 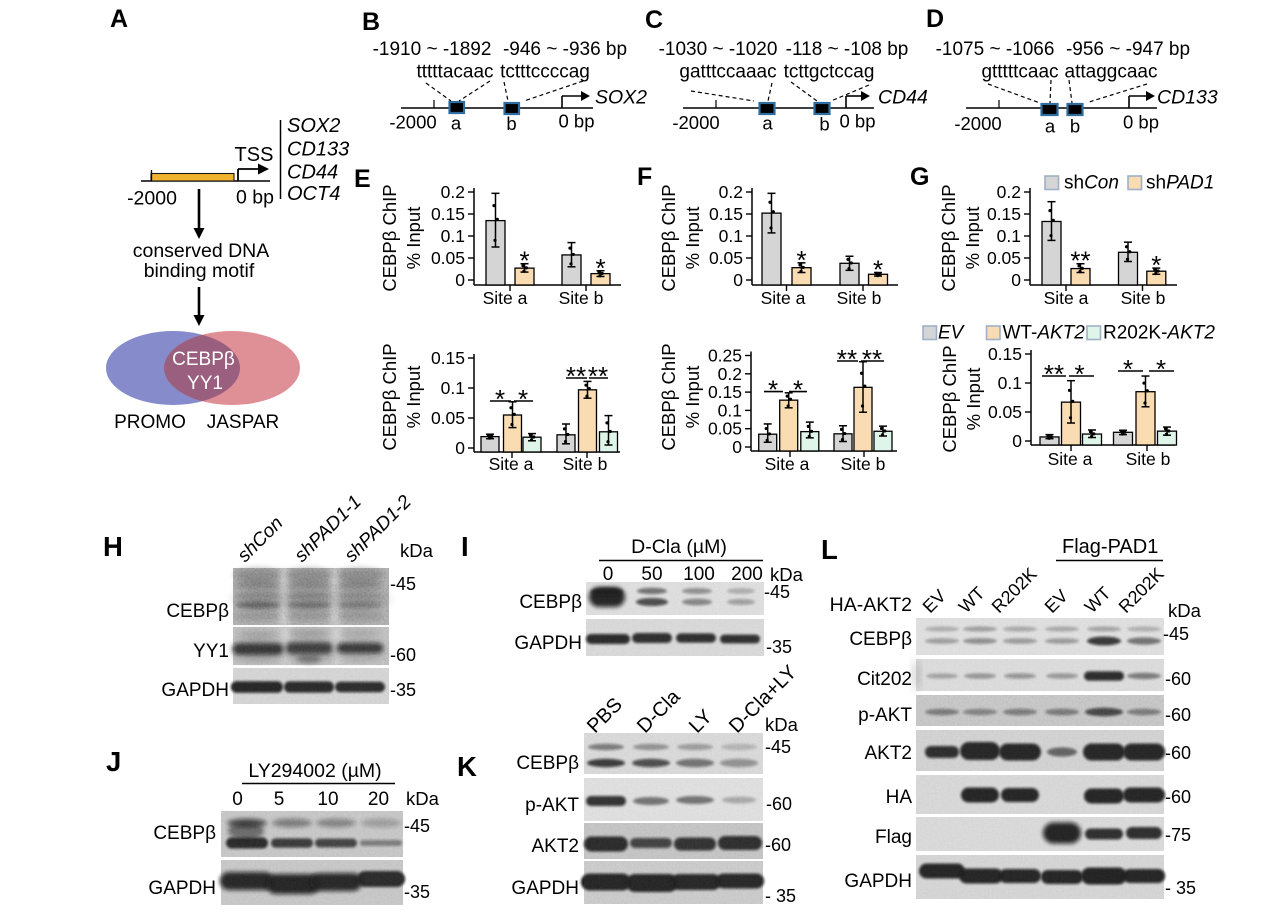 What do you see at coordinates (1091, 183) in the screenshot?
I see `svg-text: shCon` at bounding box center [1091, 183].